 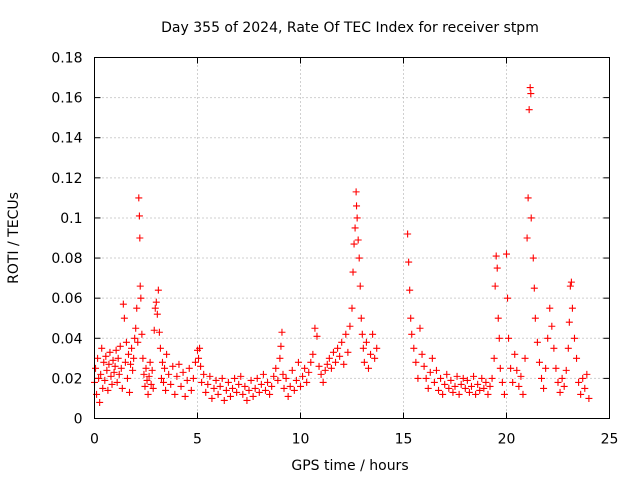 What do you see at coordinates (66, 379) in the screenshot?
I see `y-tick-label: 0.02` at bounding box center [66, 379].